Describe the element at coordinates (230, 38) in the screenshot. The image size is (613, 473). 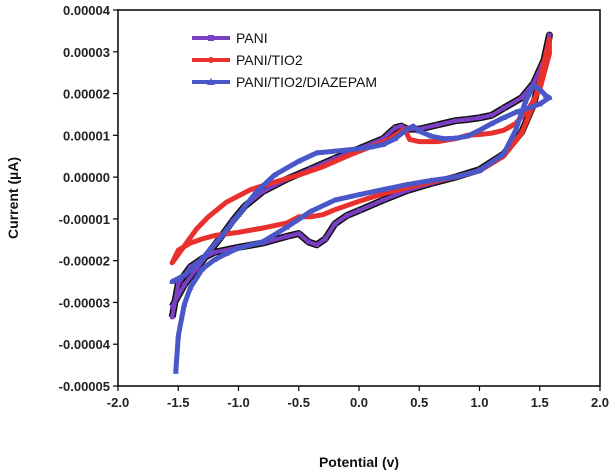
I see `legend-item: PANI` at that location.